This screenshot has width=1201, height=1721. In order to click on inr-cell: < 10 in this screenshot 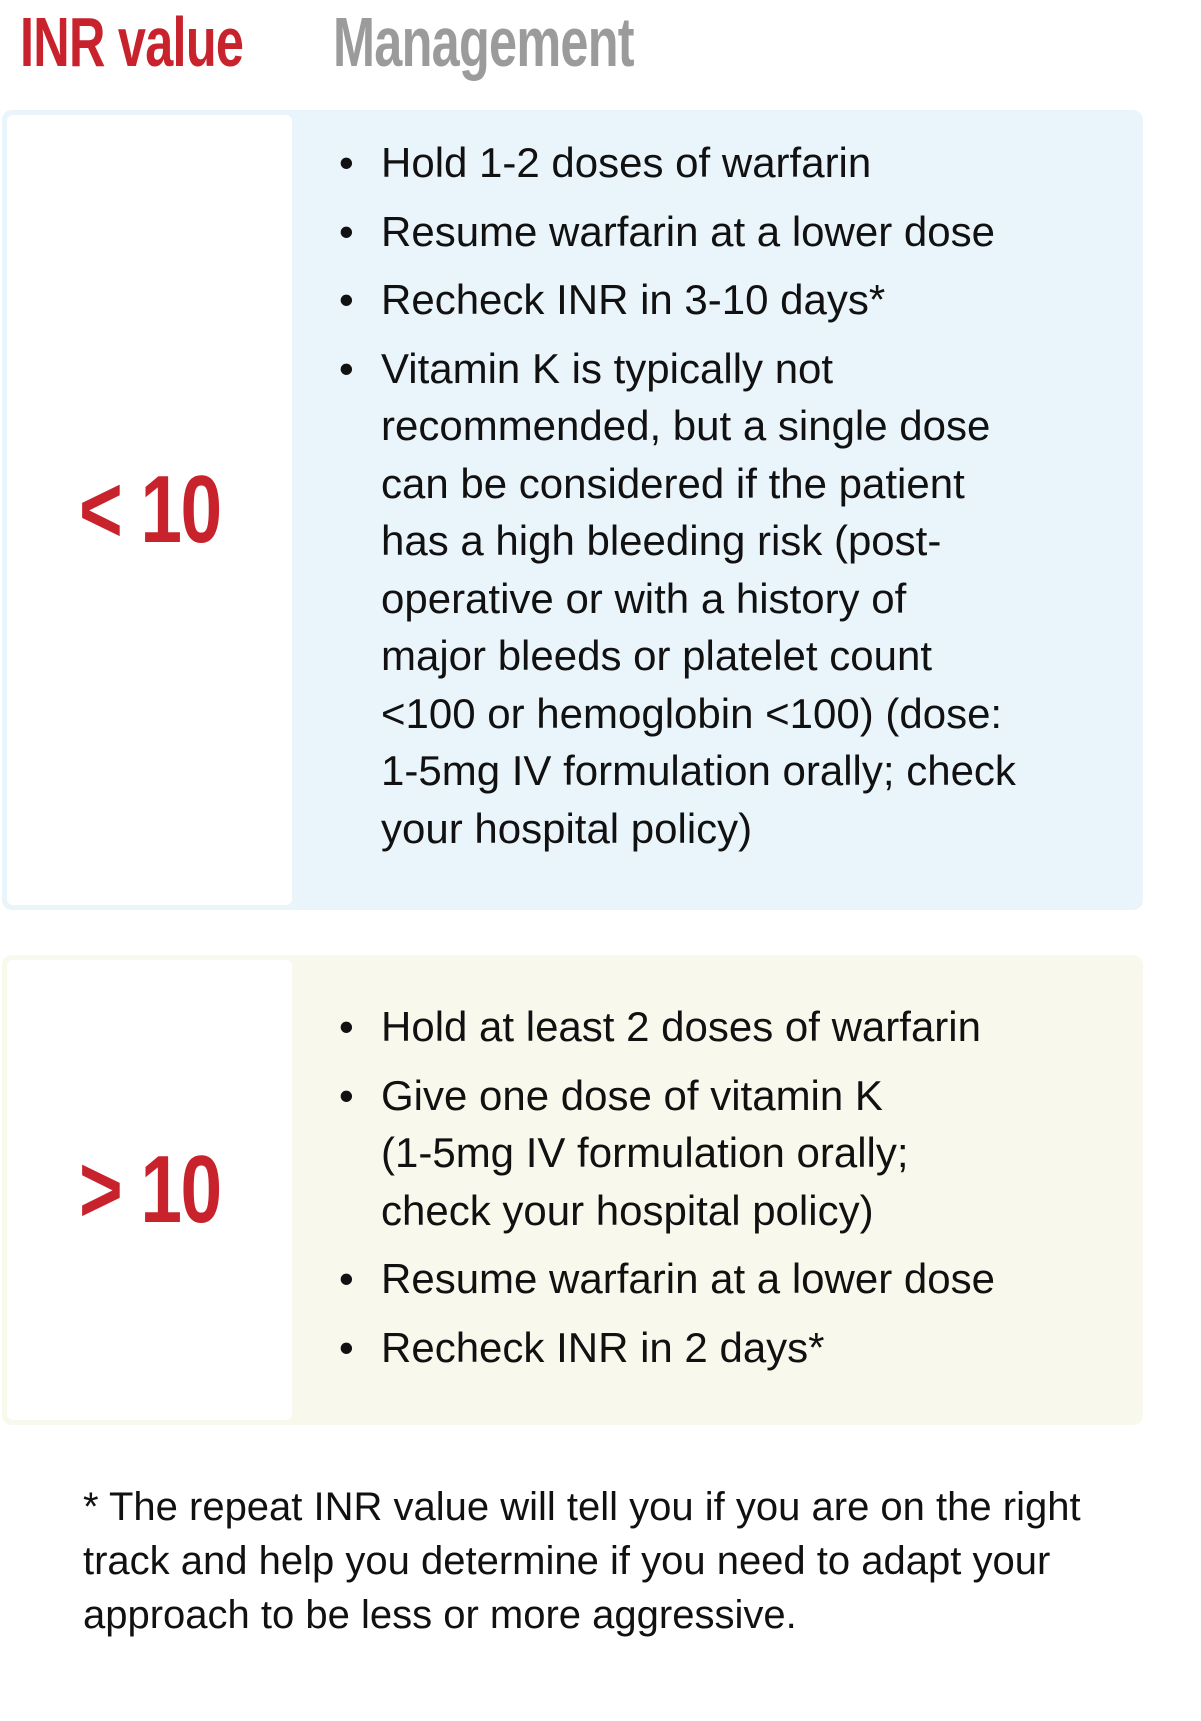, I will do `click(149, 510)`.